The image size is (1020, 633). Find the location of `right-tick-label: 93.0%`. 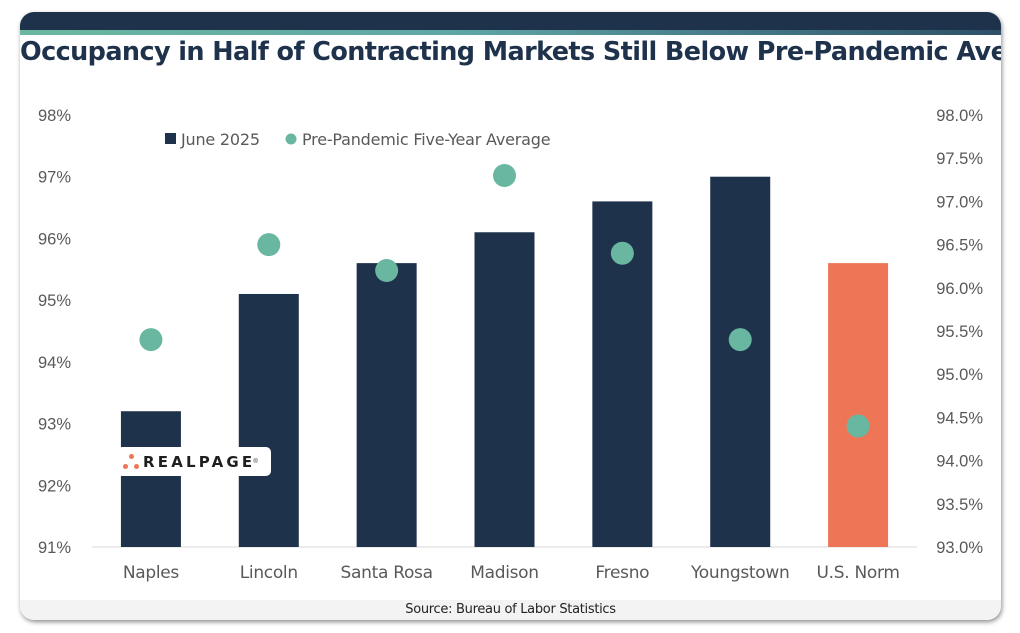

right-tick-label: 93.0% is located at coordinates (959, 548).